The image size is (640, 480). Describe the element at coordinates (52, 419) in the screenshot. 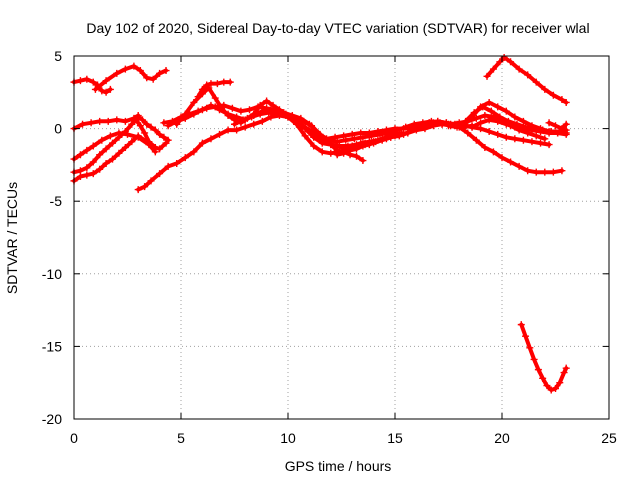

I see `y-tick-label: -20` at that location.